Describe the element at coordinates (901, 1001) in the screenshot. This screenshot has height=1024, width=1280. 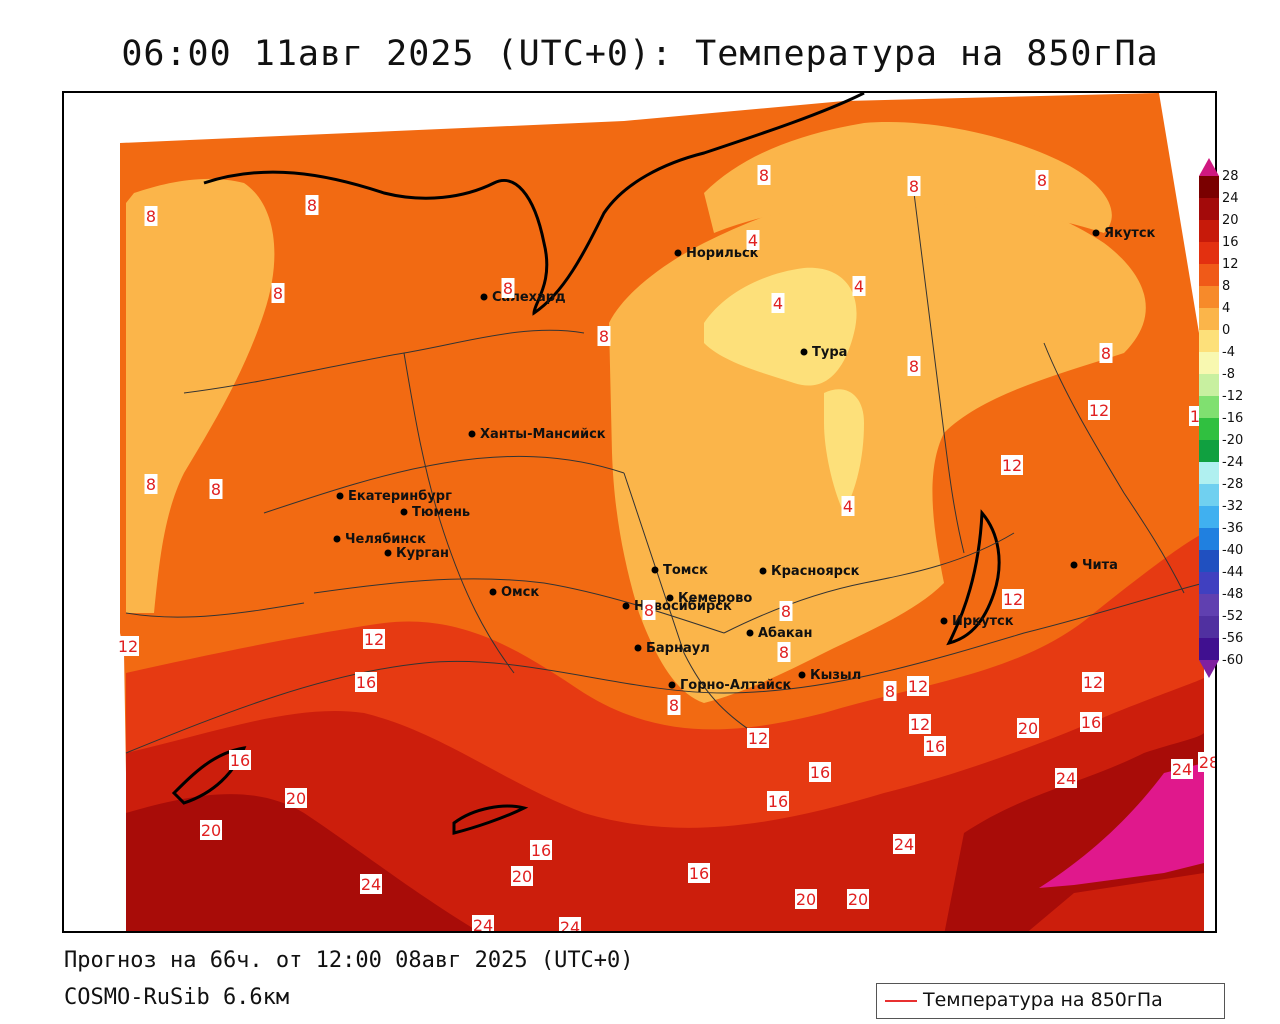
I see `legend-line-swatch` at that location.